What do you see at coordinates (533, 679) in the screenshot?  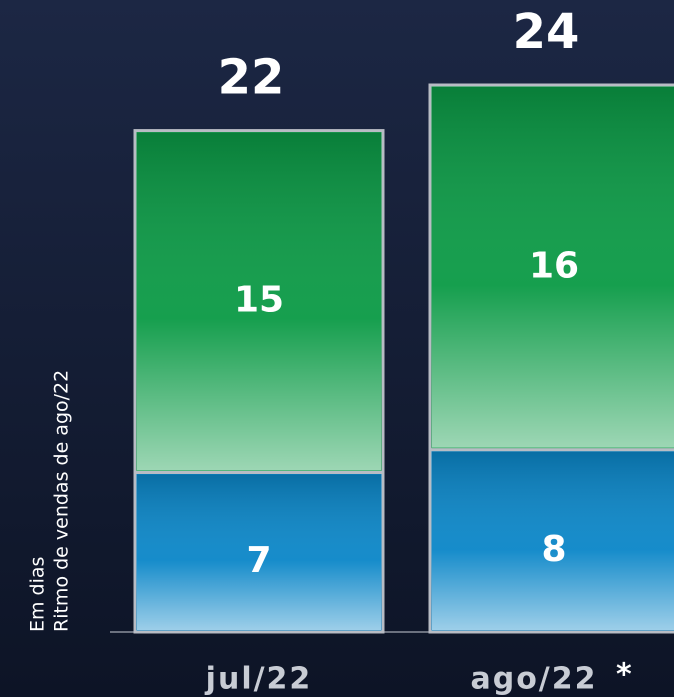 I see `x-tick-label: ago/22` at bounding box center [533, 679].